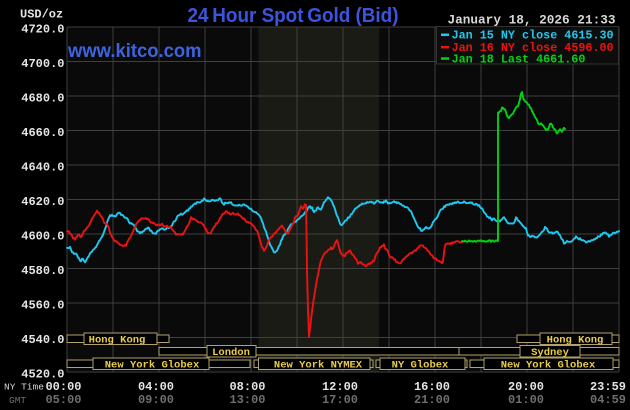 This screenshot has height=410, width=630. Describe the element at coordinates (293, 16) in the screenshot. I see `svg-text: 24 Hour Spot Gold (Bid)` at that location.